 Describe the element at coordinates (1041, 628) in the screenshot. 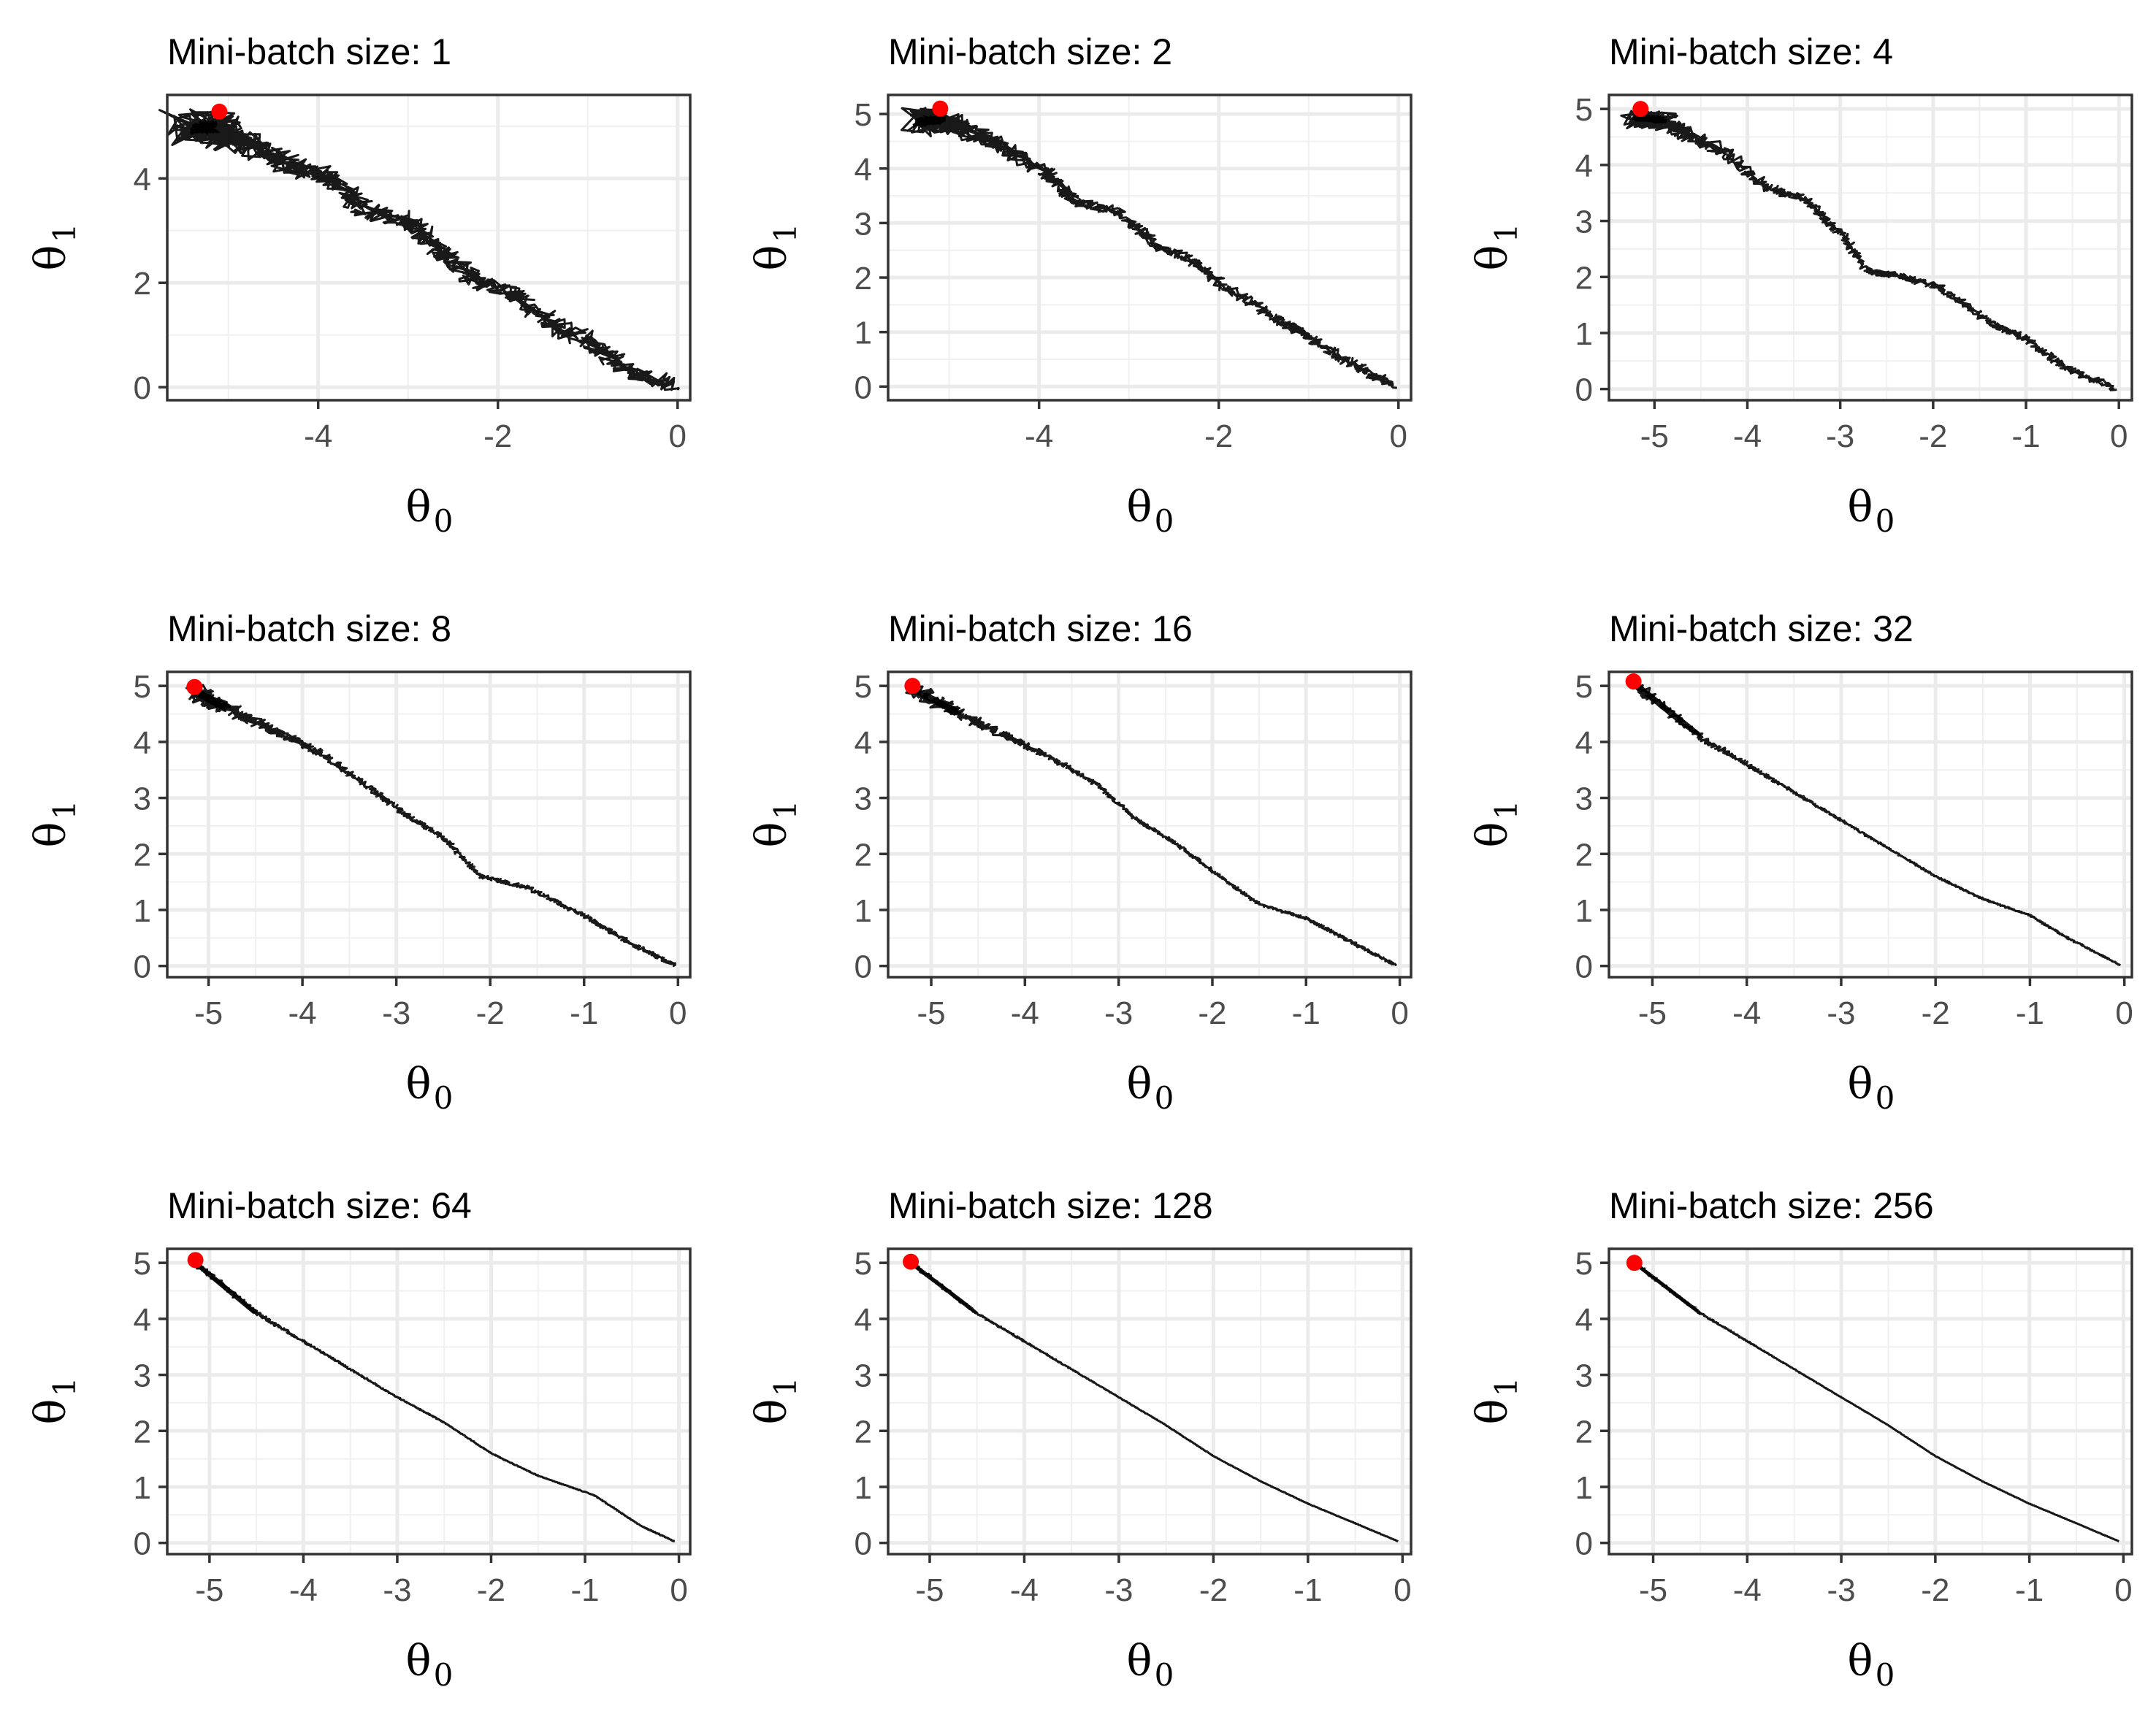

I see `panel-title: Mini-batch size: 16` at that location.